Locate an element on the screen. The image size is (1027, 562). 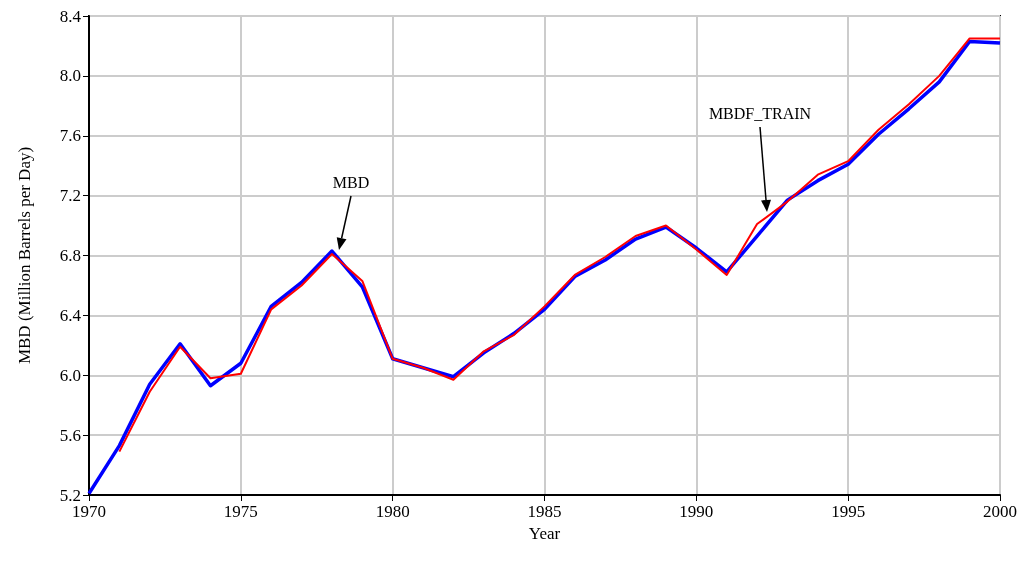
x-tick-label: 1975 is located at coordinates (240, 511).